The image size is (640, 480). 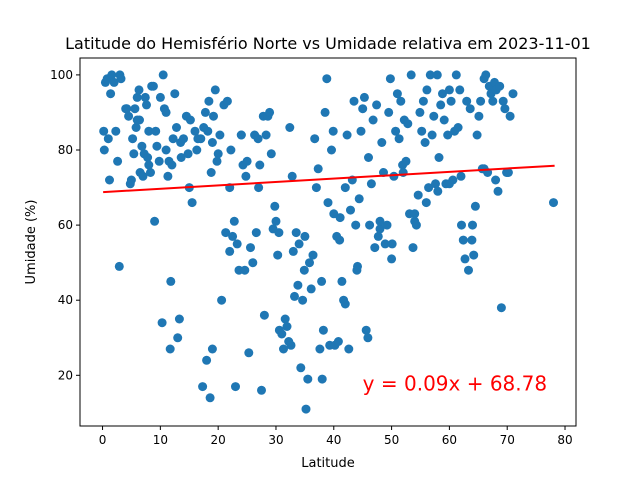 What do you see at coordinates (103, 440) in the screenshot?
I see `x-tick-label: 0` at bounding box center [103, 440].